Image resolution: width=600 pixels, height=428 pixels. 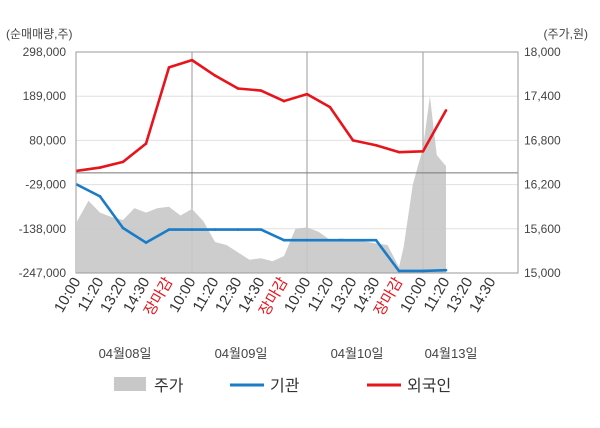 I want to click on date-label: 04월10일, so click(x=357, y=353).